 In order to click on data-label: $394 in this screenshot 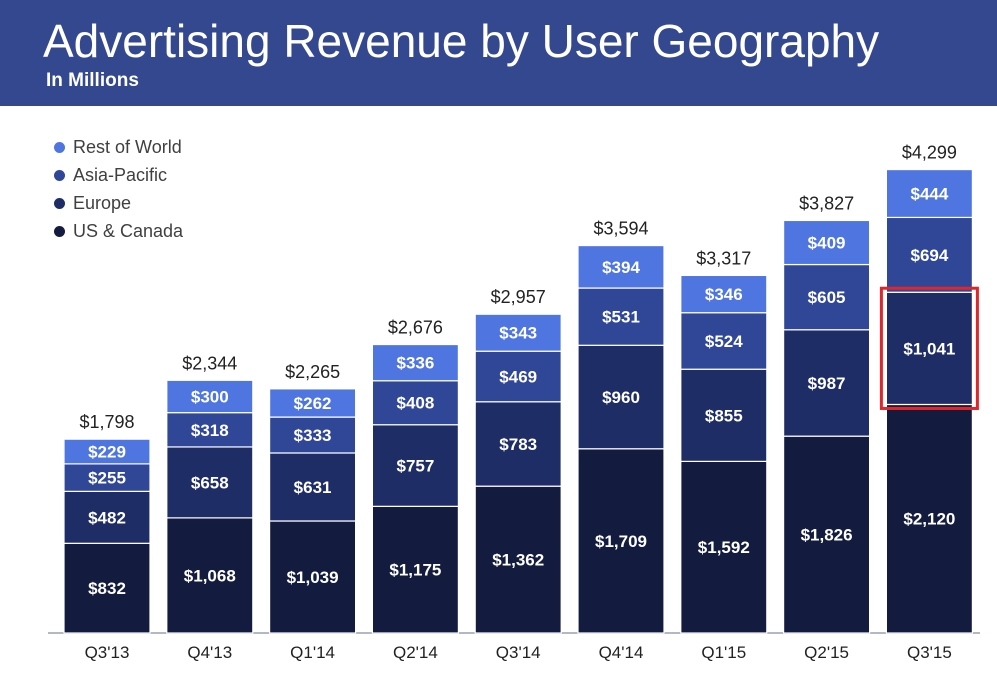, I will do `click(621, 267)`.